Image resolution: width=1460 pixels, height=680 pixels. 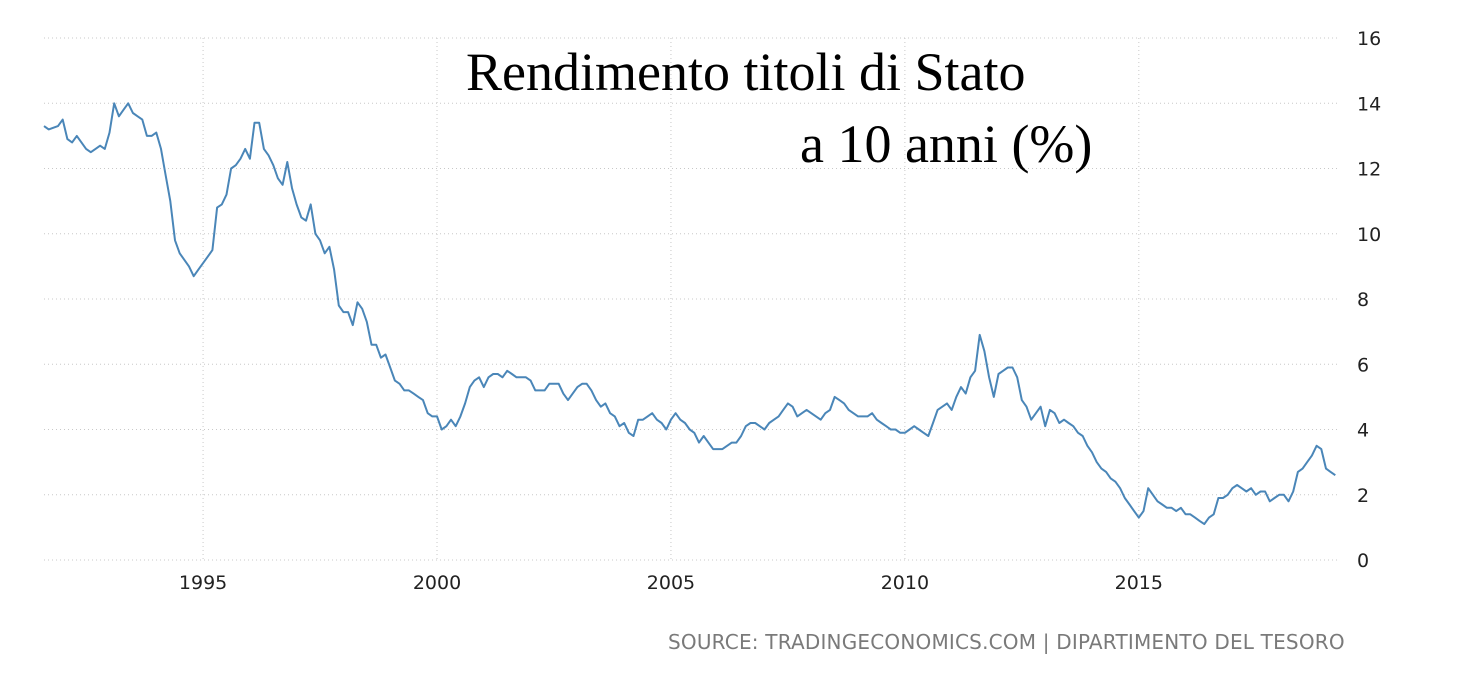 What do you see at coordinates (437, 583) in the screenshot?
I see `x-tick-label: 2000` at bounding box center [437, 583].